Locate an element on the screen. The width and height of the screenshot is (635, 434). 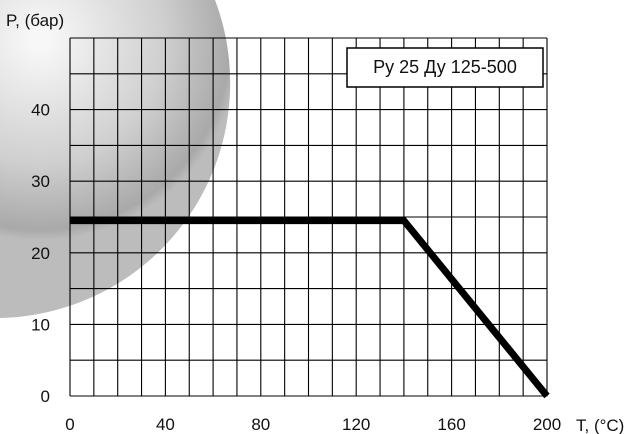
legend-box-frame is located at coordinates (445, 67).